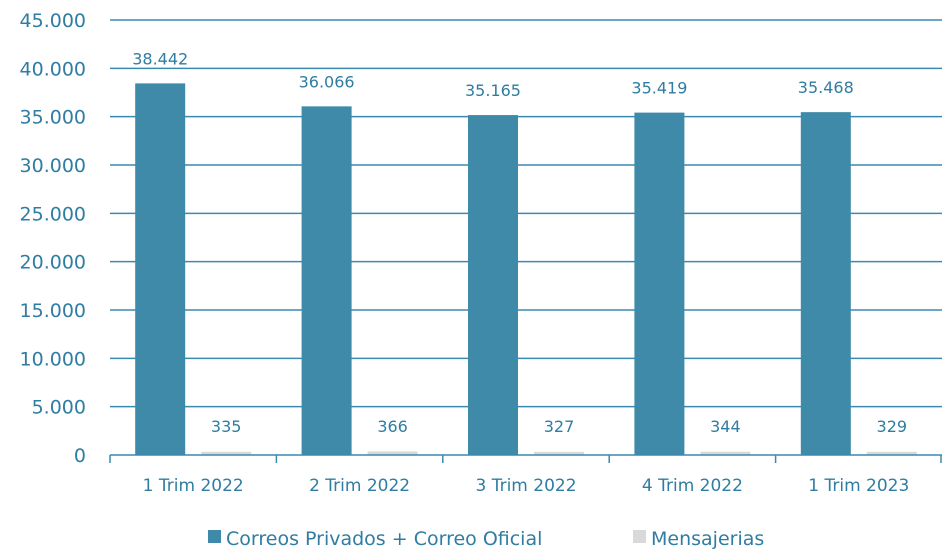 Image resolution: width=942 pixels, height=550 pixels. Describe the element at coordinates (53, 118) in the screenshot. I see `y-tick-label: 35.000` at that location.